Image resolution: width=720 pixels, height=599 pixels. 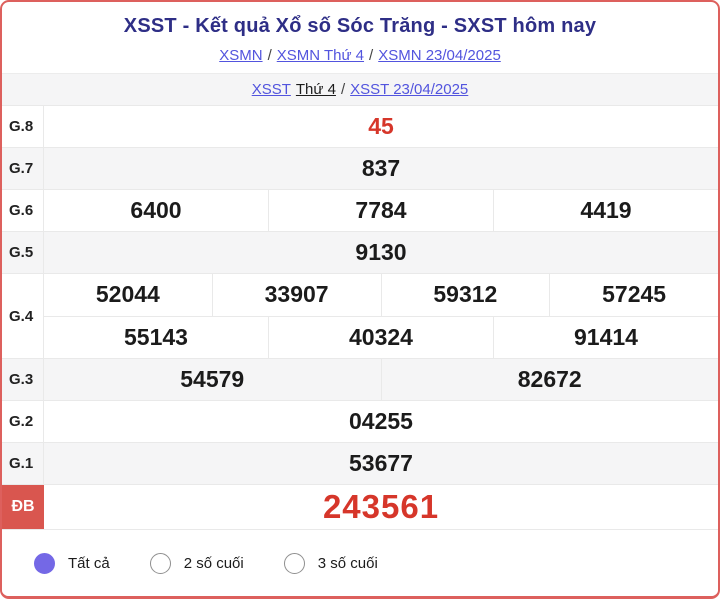 I want to click on prize-number: 54579, so click(x=212, y=379).